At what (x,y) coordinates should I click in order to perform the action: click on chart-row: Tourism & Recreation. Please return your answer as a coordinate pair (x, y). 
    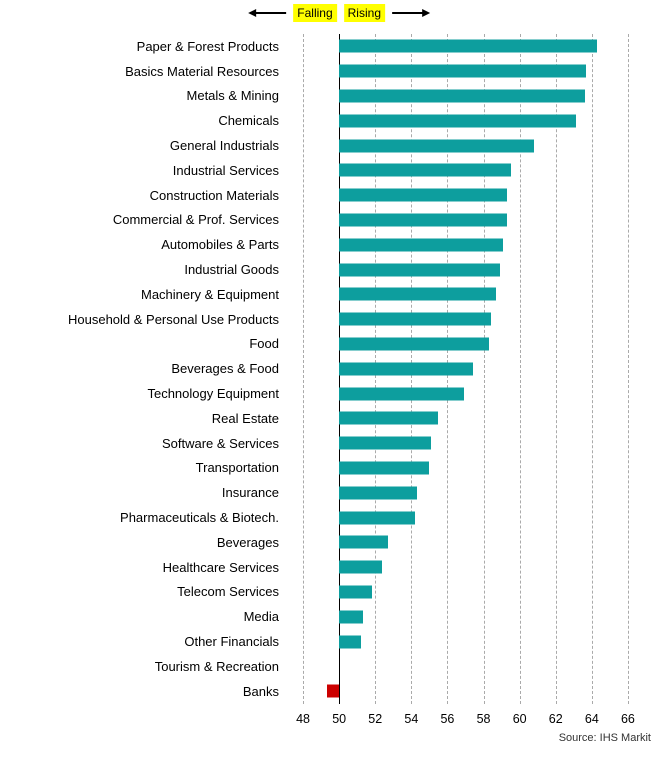
    Looking at the image, I should click on (330, 666).